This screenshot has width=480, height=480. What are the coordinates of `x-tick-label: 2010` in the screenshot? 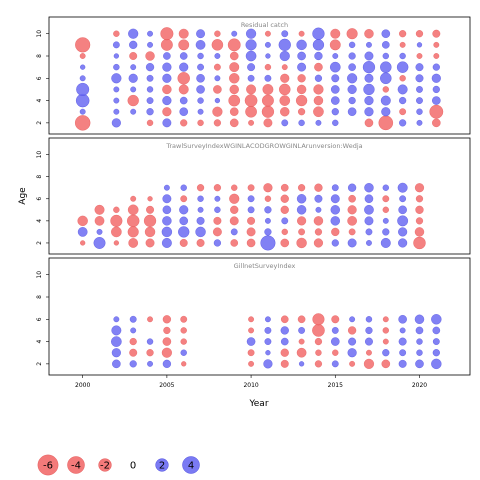 It's located at (250, 385).